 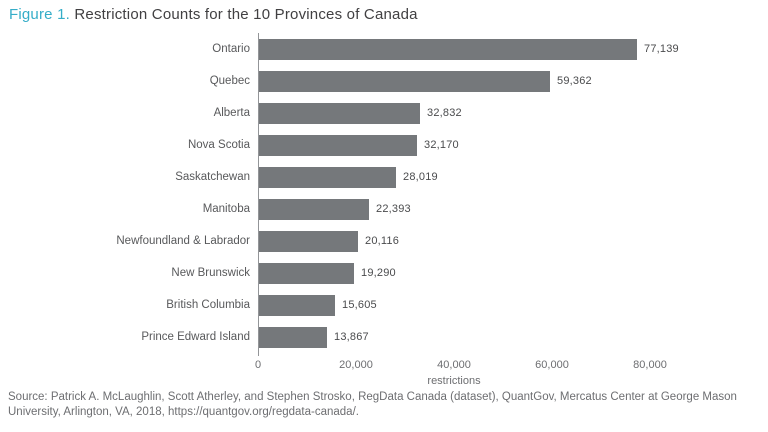 I want to click on bar-row: Newfoundland & Labrador 20,116, so click(x=432, y=241).